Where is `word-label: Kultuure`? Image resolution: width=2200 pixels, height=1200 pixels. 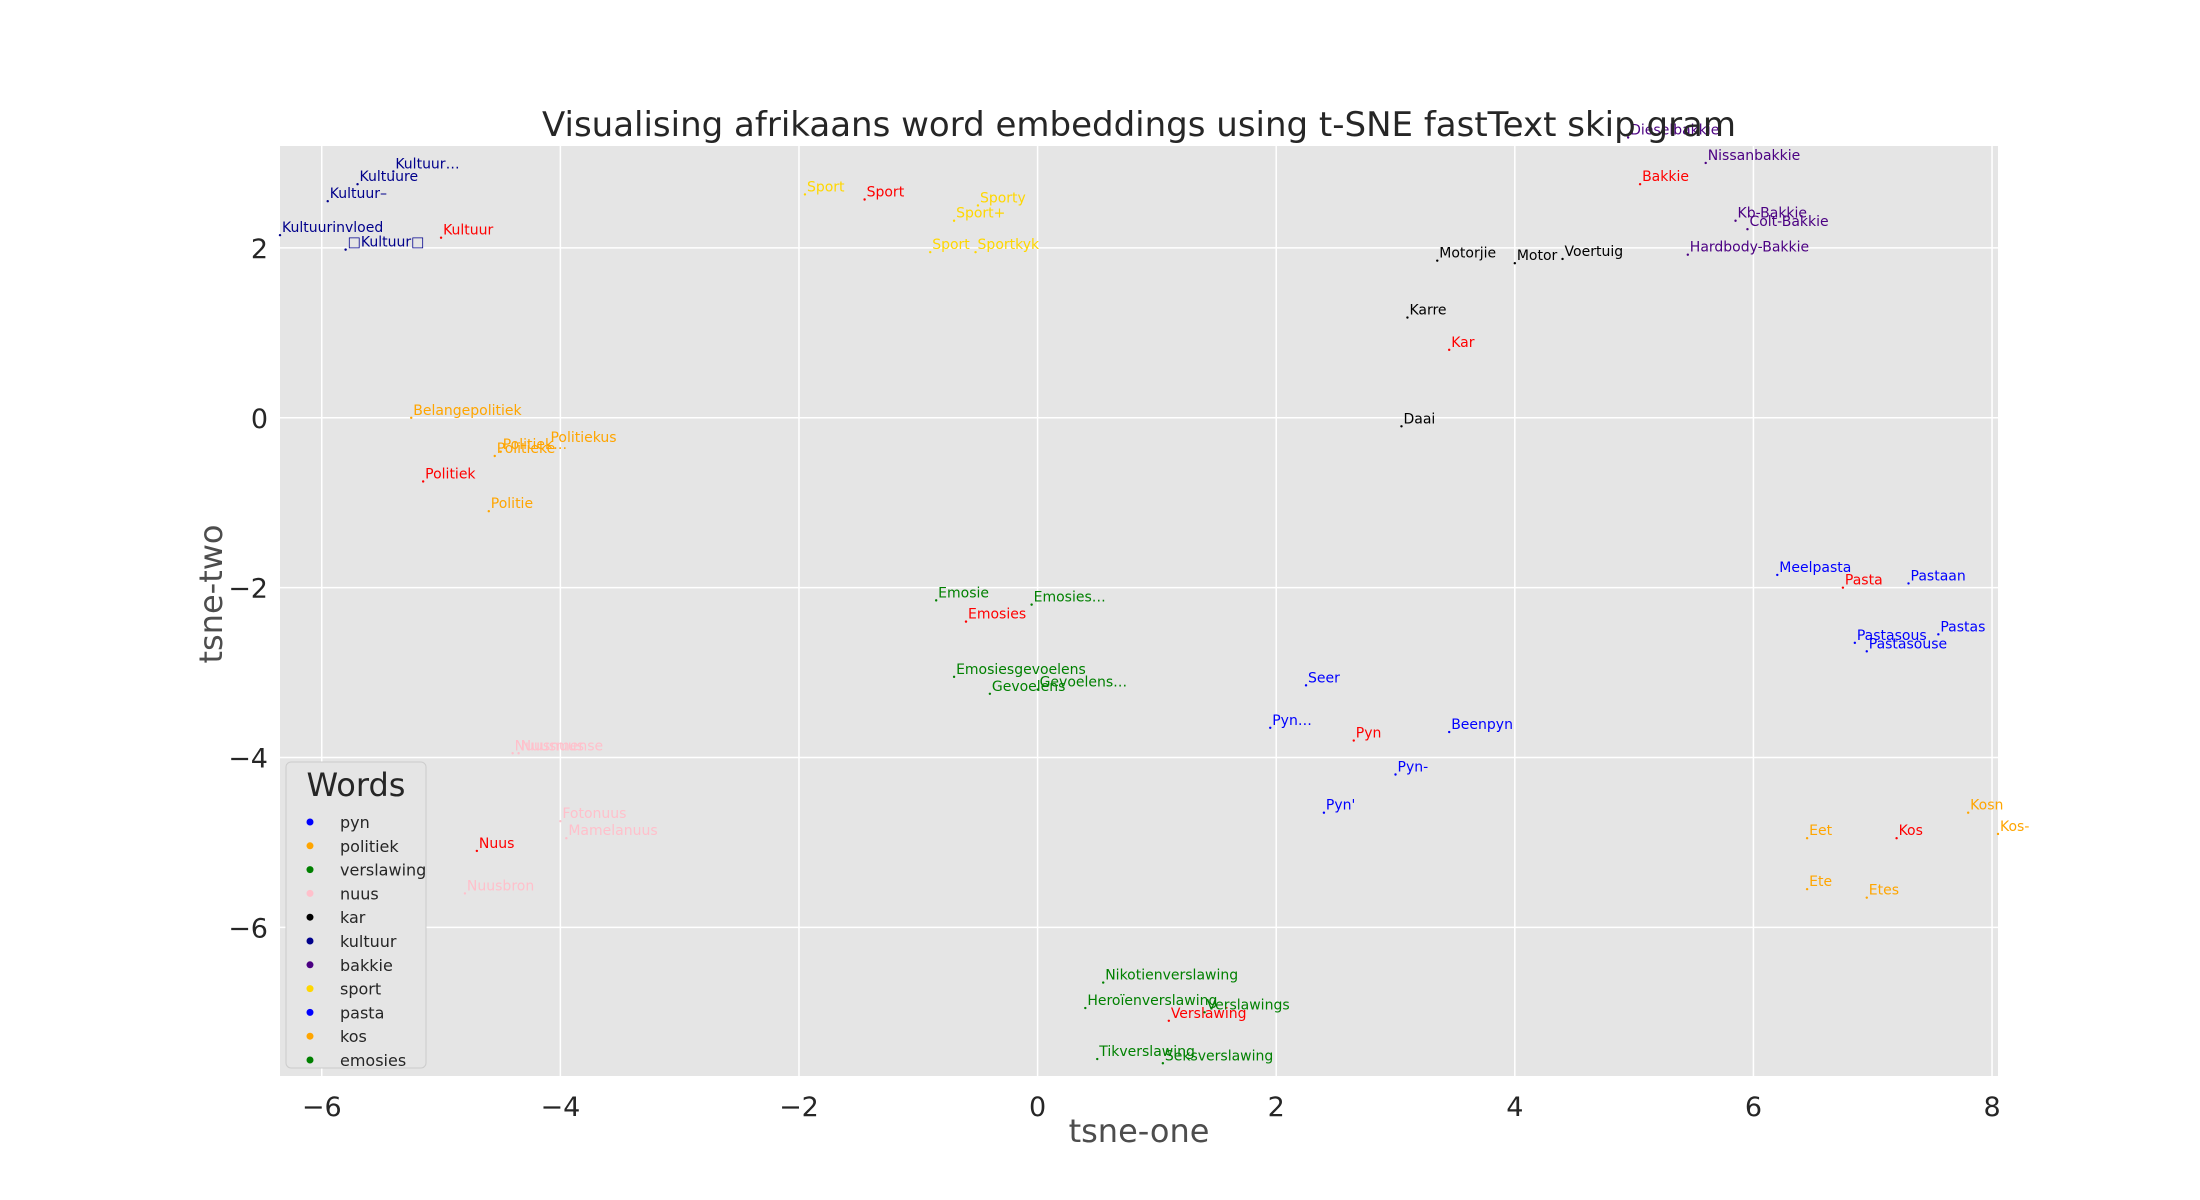 word-label: Kultuure is located at coordinates (389, 177).